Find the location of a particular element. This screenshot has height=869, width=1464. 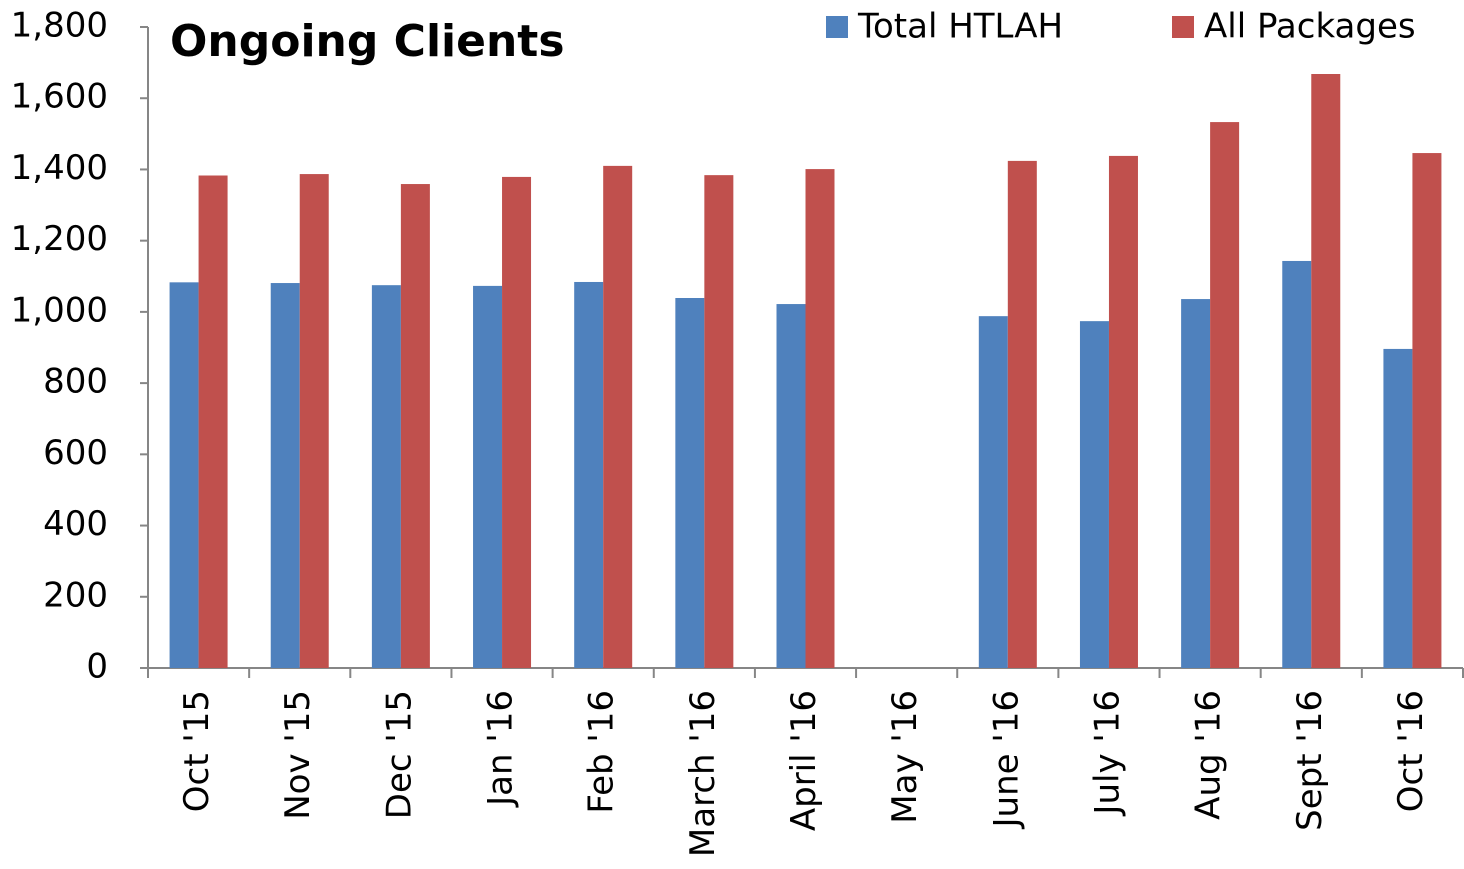

x-tick-label: July '16 is located at coordinates (1107, 753).